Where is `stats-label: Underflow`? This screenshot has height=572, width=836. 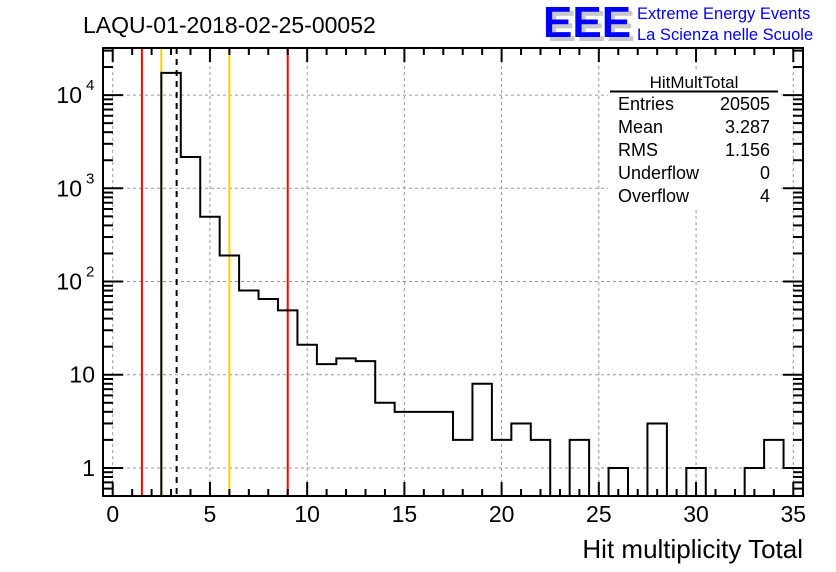
stats-label: Underflow is located at coordinates (659, 173).